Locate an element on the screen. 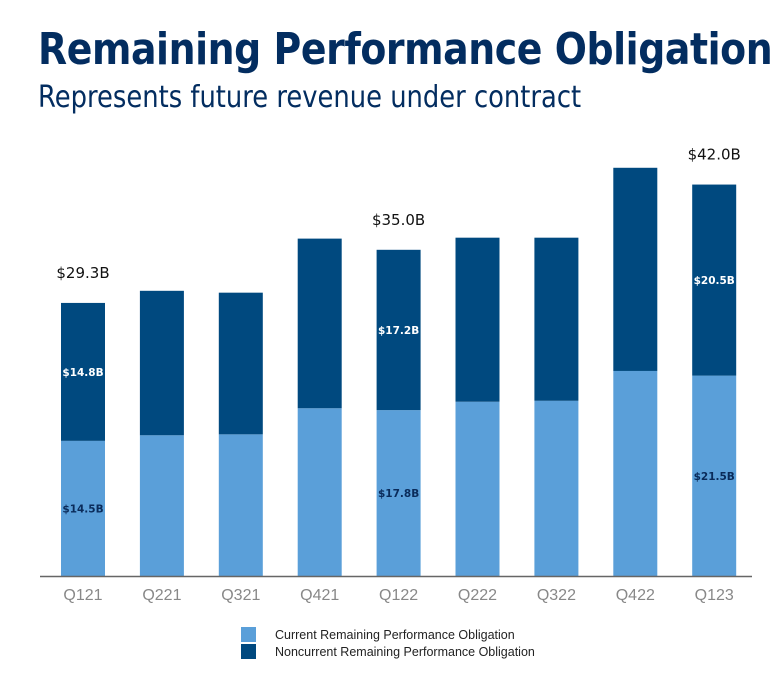  segment-label: $21.5B is located at coordinates (714, 477).